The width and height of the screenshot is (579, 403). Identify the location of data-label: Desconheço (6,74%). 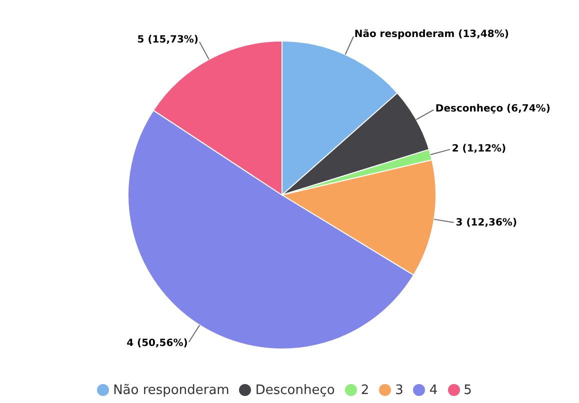
(492, 108).